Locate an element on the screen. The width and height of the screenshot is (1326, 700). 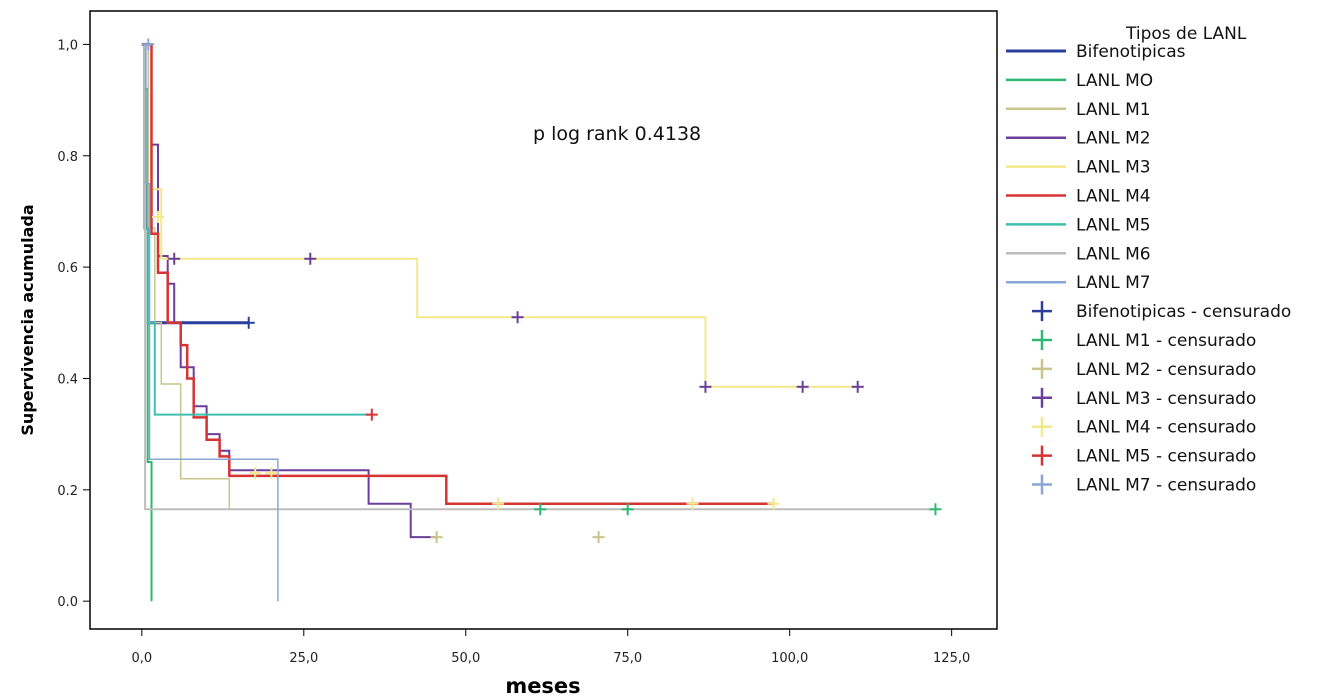
legend-item-series: LANL M3 is located at coordinates (1078, 168).